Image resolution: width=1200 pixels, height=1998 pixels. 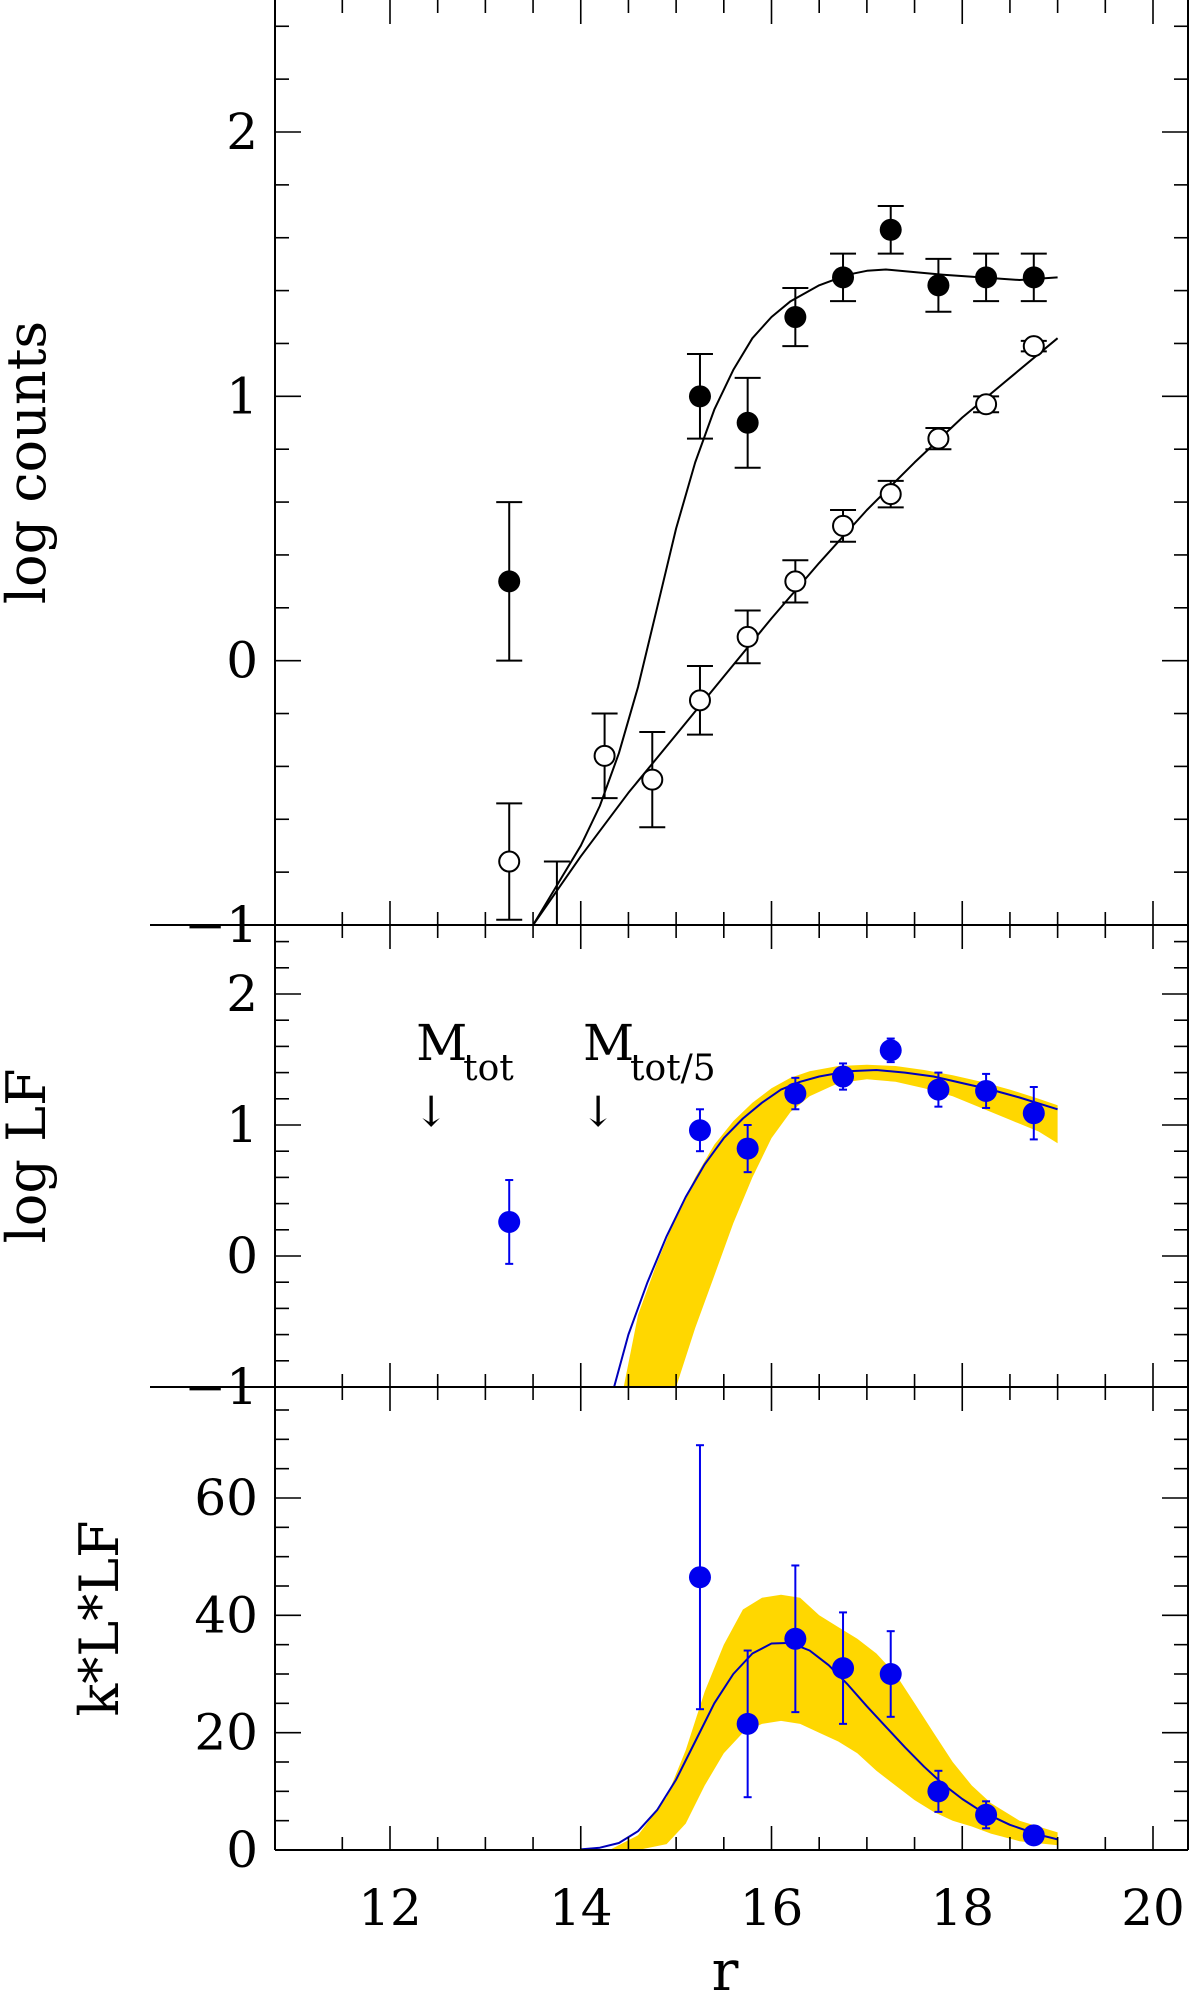 What do you see at coordinates (673, 1068) in the screenshot?
I see `annotation-subscript: tot/5` at bounding box center [673, 1068].